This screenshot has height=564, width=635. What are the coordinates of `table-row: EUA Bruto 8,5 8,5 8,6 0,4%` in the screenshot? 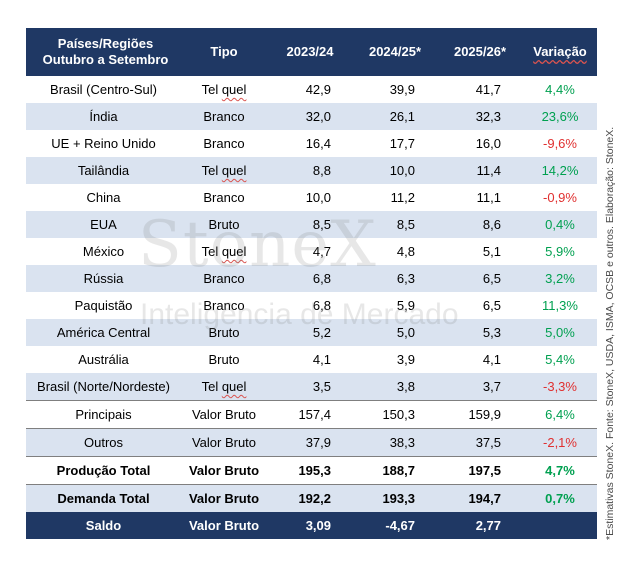 It's located at (311, 224).